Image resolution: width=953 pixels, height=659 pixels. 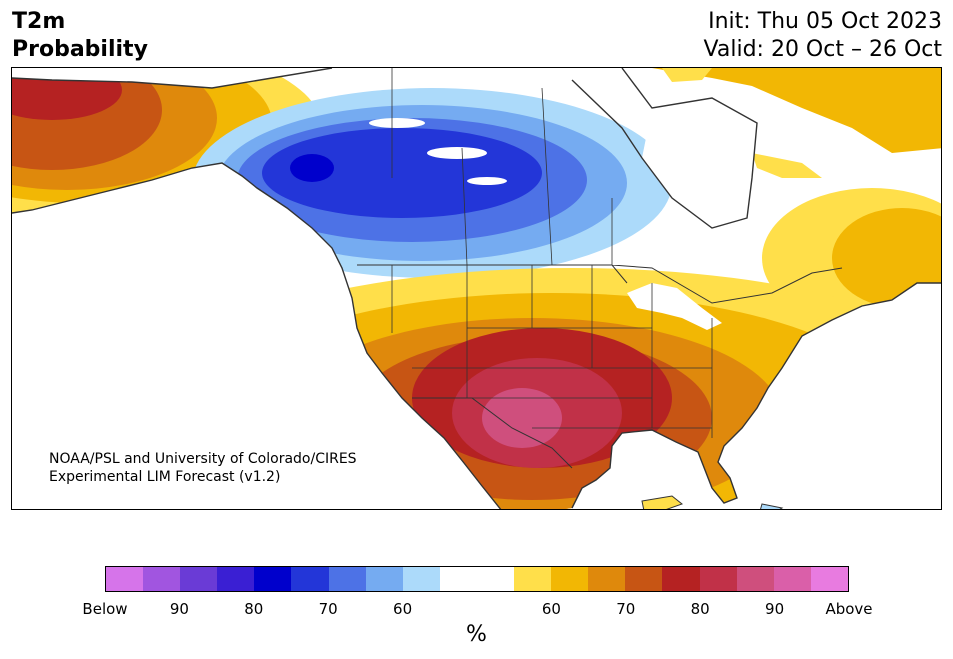 I want to click on colorbar, so click(x=477, y=579).